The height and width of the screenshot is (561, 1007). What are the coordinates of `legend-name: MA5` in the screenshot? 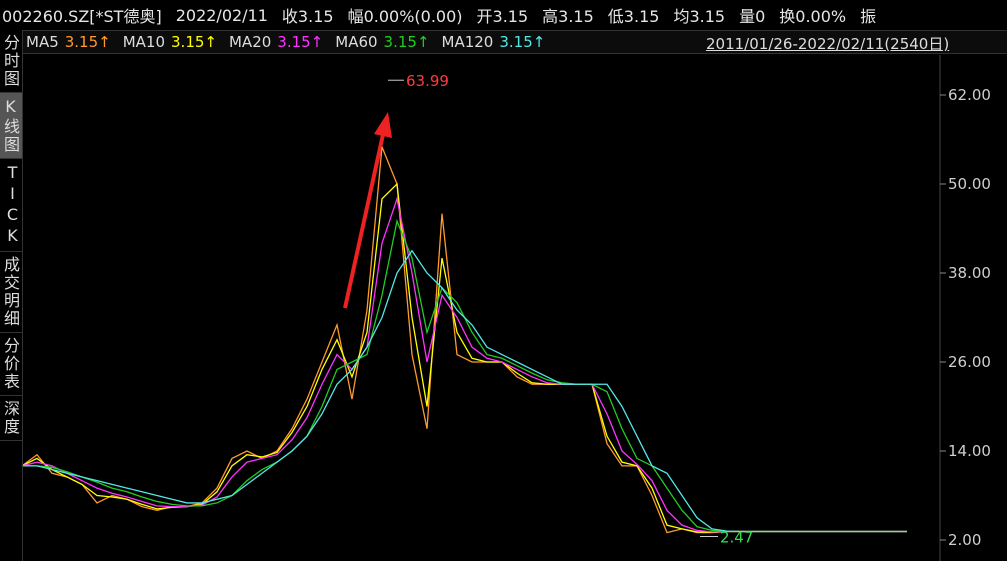 It's located at (42, 42).